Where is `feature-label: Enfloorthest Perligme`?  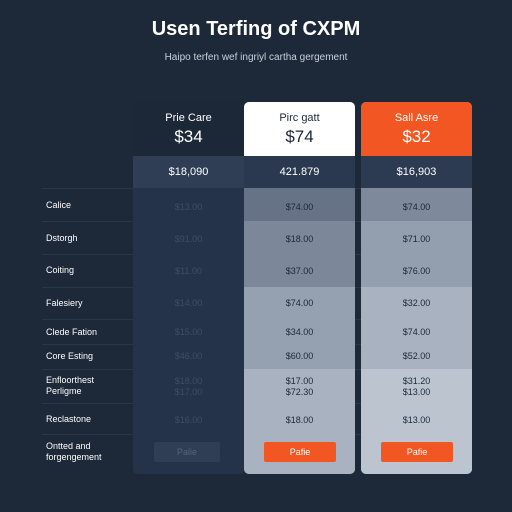 feature-label: Enfloorthest Perligme is located at coordinates (70, 385).